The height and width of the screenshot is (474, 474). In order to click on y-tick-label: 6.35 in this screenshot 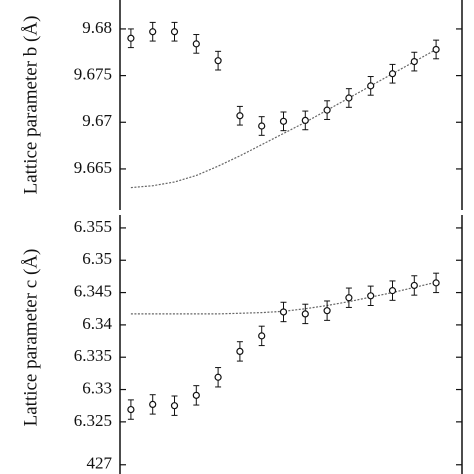, I will do `click(97, 258)`.